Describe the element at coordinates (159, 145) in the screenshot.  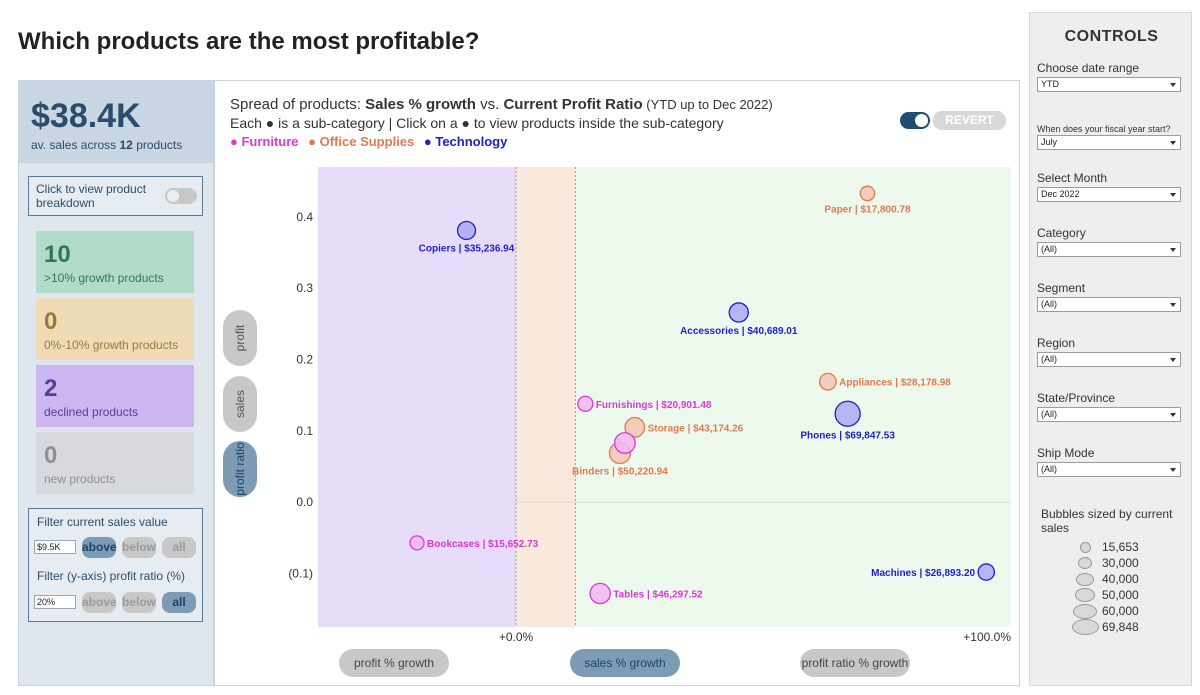
I see `kpi-sub-suffix: products` at that location.